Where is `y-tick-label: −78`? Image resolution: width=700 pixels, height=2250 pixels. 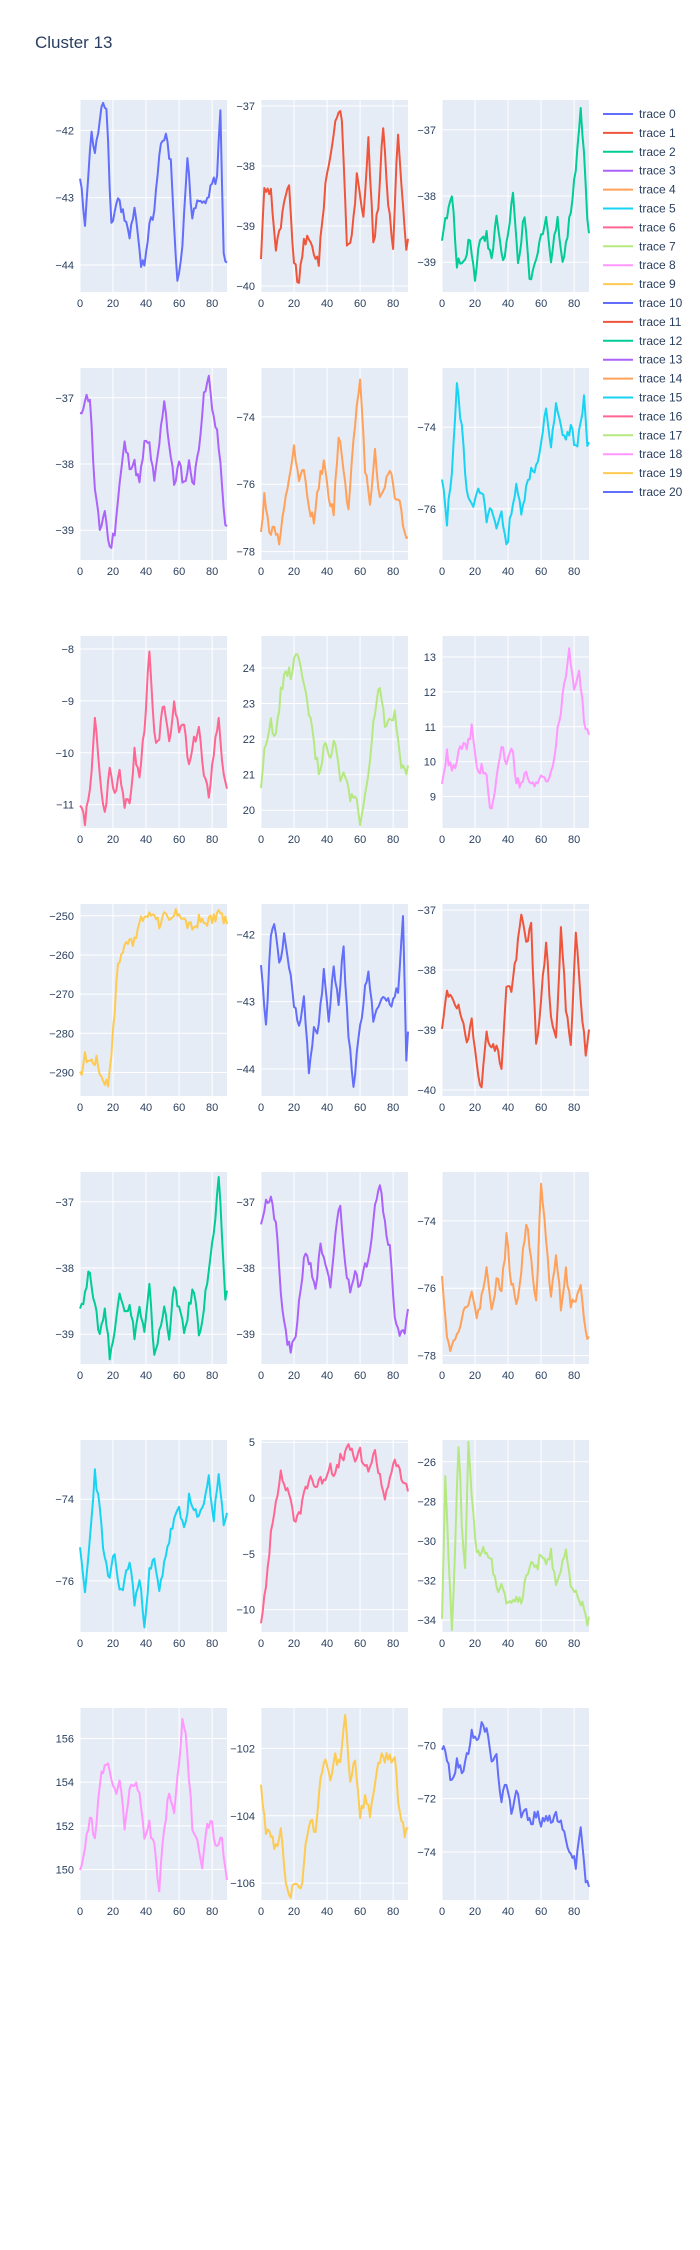
y-tick-label: −78 is located at coordinates (245, 553).